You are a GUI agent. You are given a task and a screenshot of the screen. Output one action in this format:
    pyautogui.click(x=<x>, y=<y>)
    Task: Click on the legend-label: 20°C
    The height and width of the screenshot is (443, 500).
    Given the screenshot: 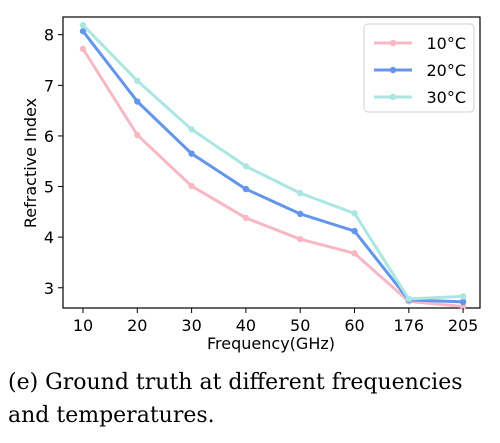 What is the action you would take?
    pyautogui.click(x=446, y=70)
    